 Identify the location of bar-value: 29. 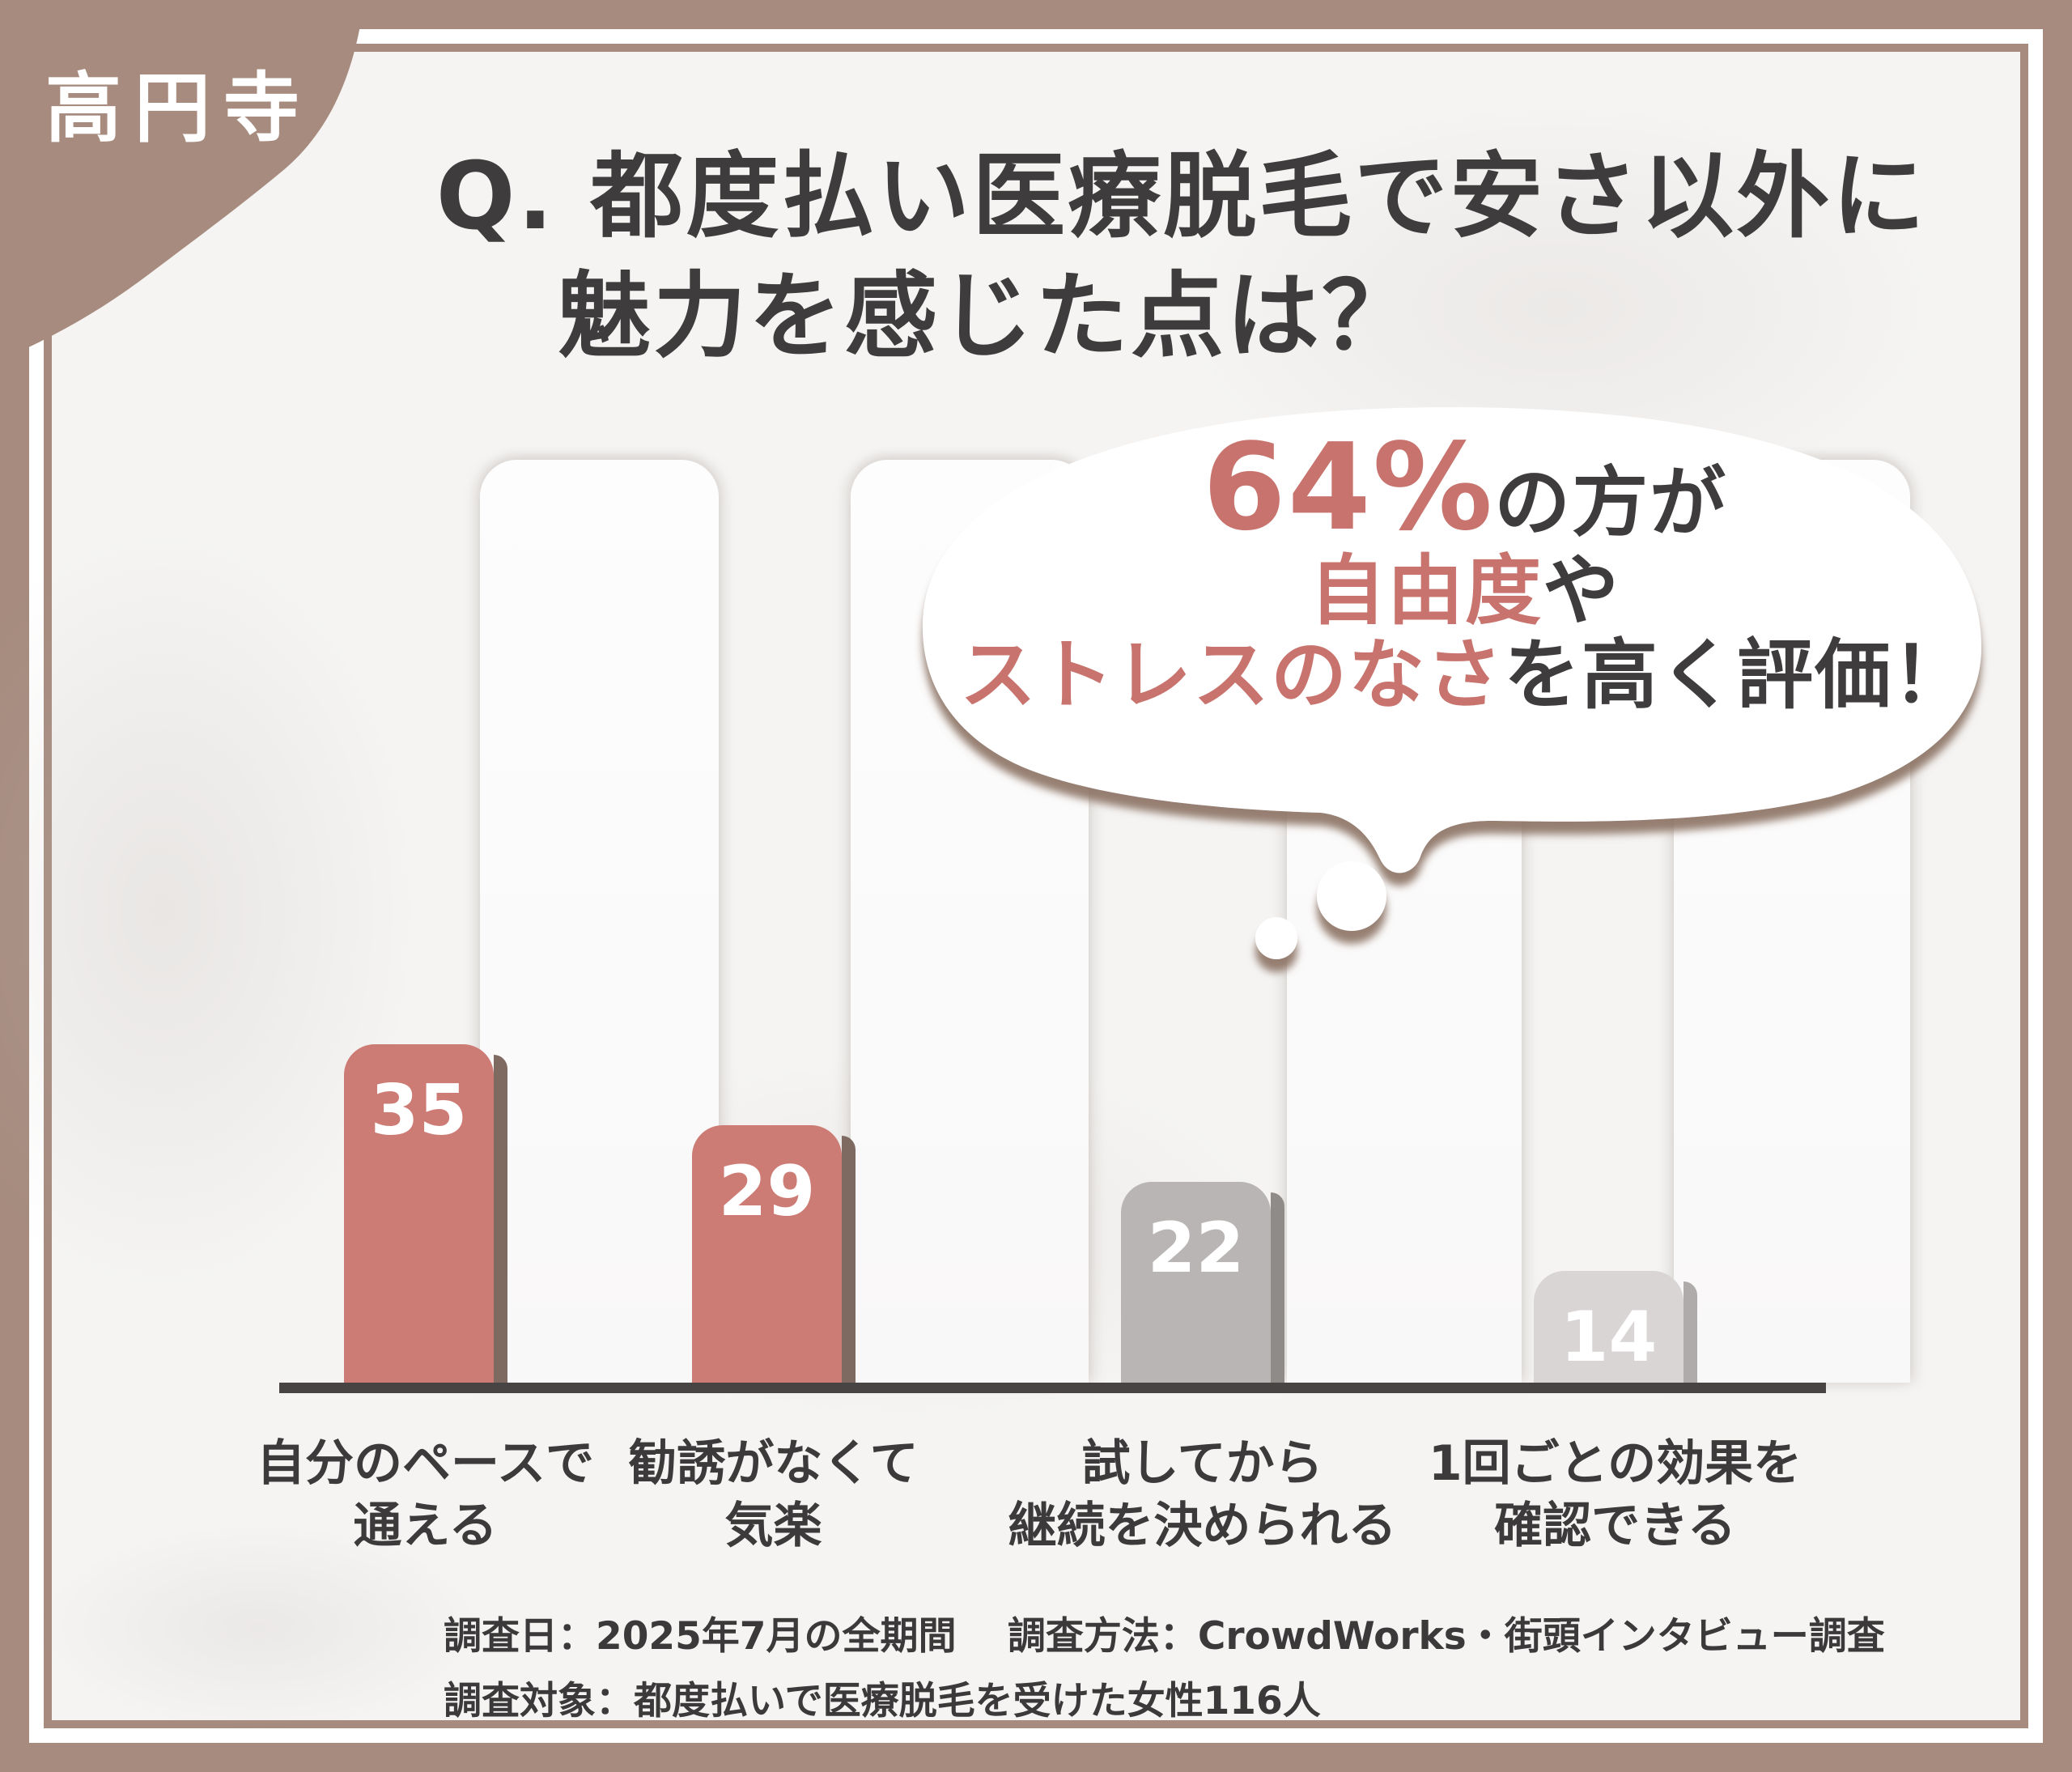
(767, 1191).